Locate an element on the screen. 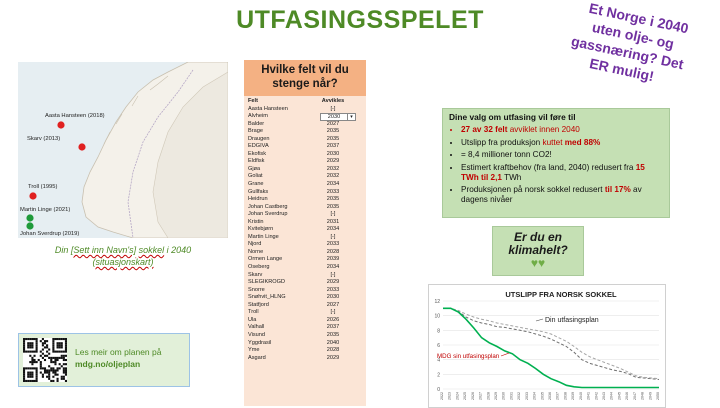 Image resolution: width=720 pixels, height=408 pixels. y-tick-label: 0 is located at coordinates (438, 390).